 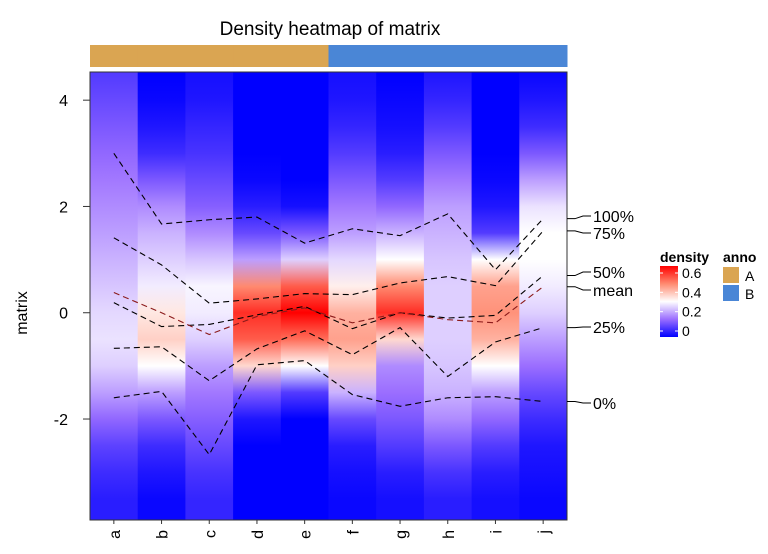 What do you see at coordinates (609, 328) in the screenshot?
I see `series-label: 25%` at bounding box center [609, 328].